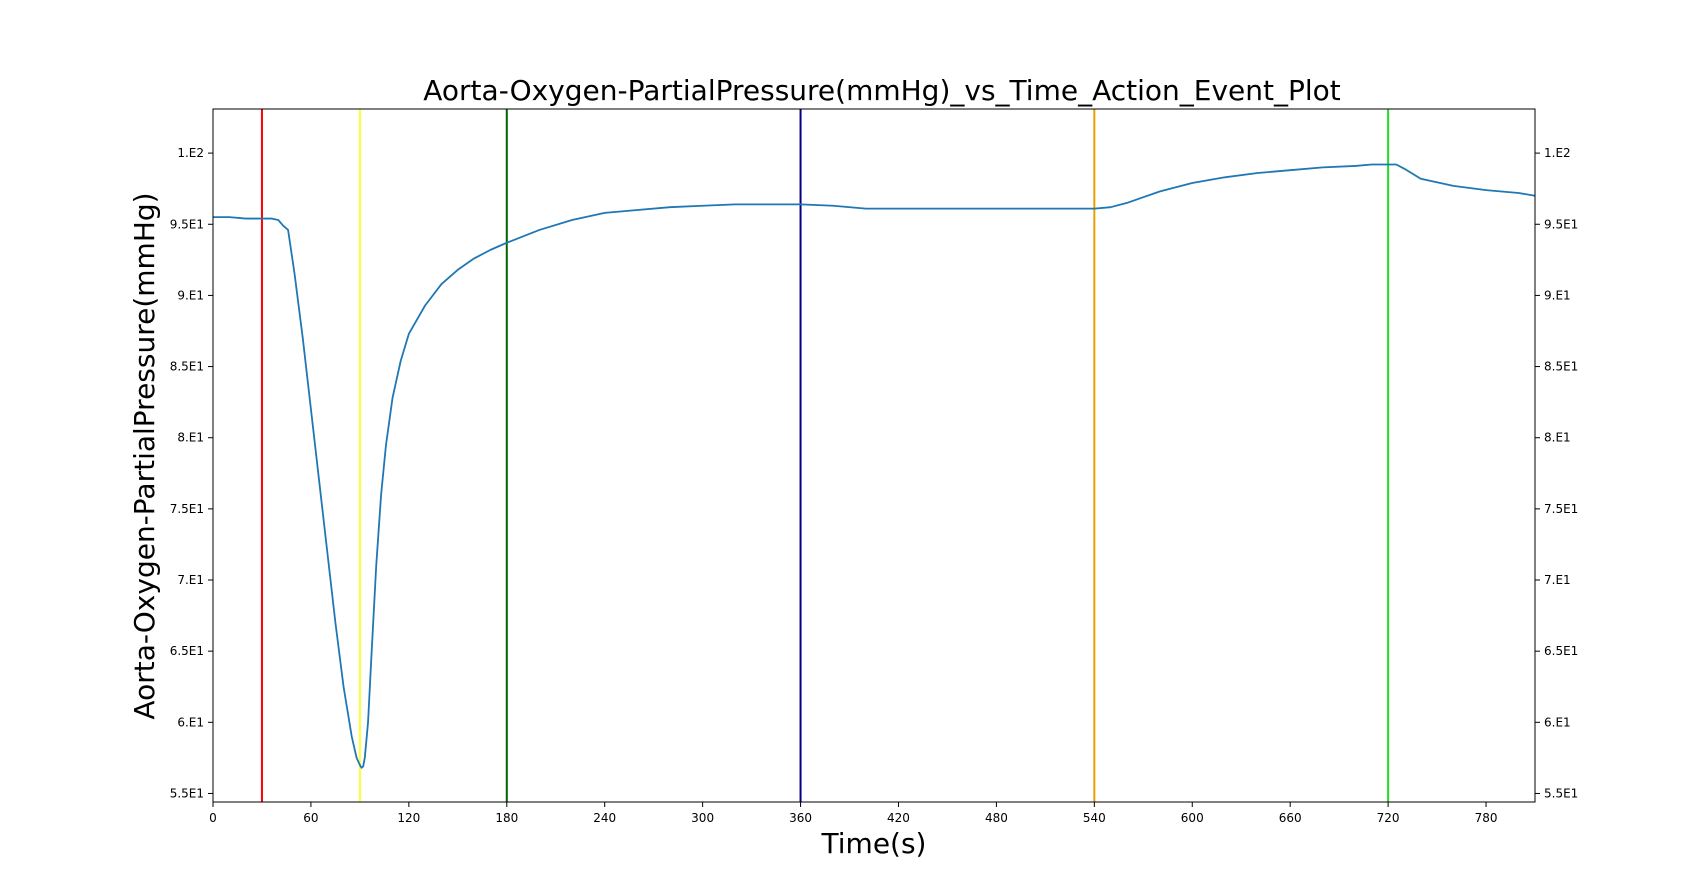 This screenshot has height=896, width=1696. I want to click on y-tick-label-right-7: 9.E1, so click(1557, 295).